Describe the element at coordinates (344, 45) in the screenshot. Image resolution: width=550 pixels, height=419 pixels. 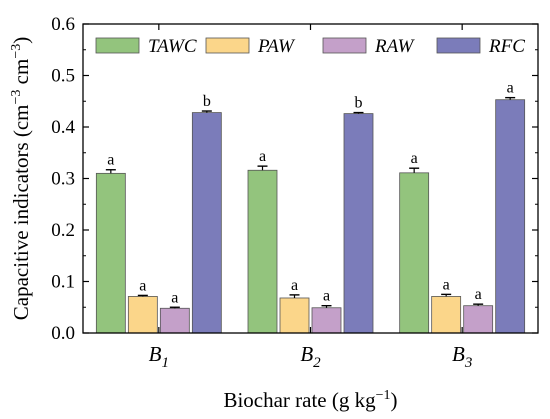
I see `legend-swatch-raw` at that location.